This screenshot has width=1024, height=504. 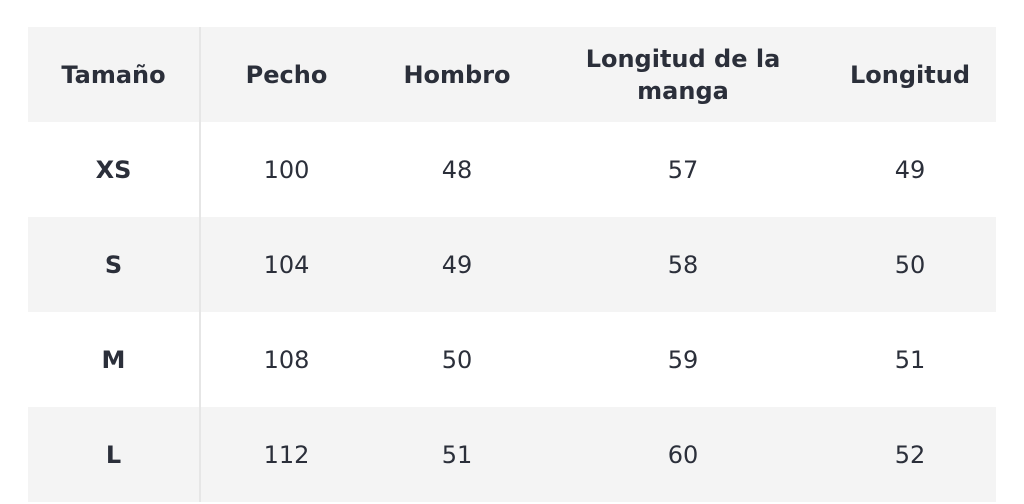 I want to click on header-cell: Tamaño, so click(x=114, y=74).